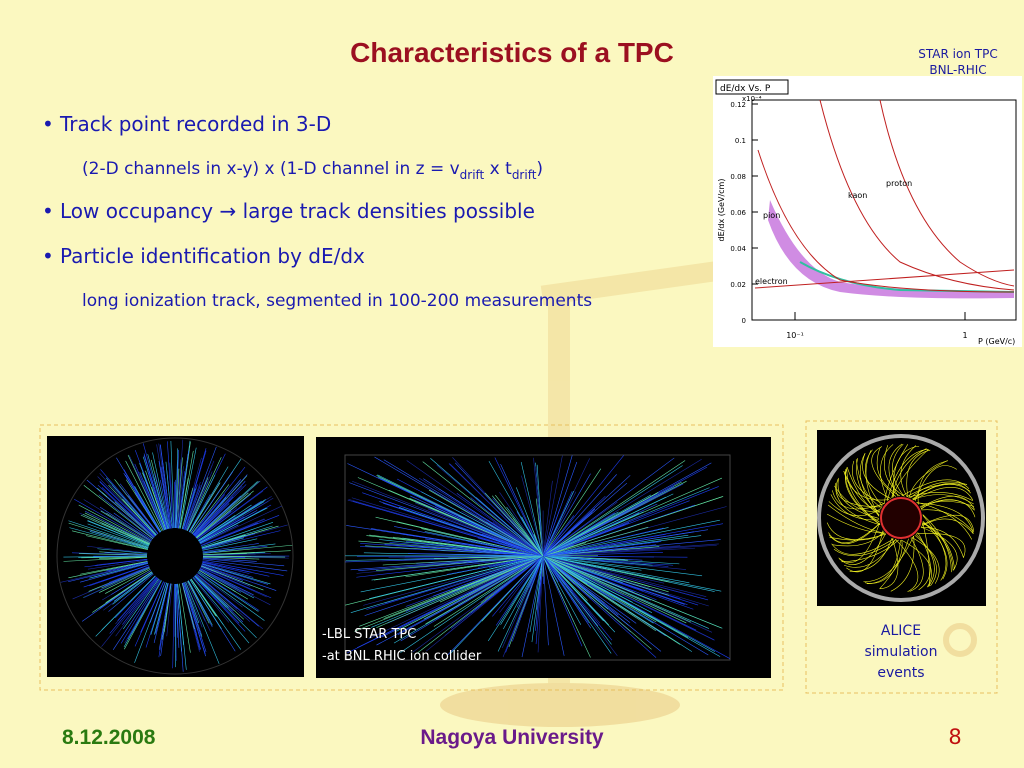 The height and width of the screenshot is (768, 1024). I want to click on page-number: 8, so click(954, 737).